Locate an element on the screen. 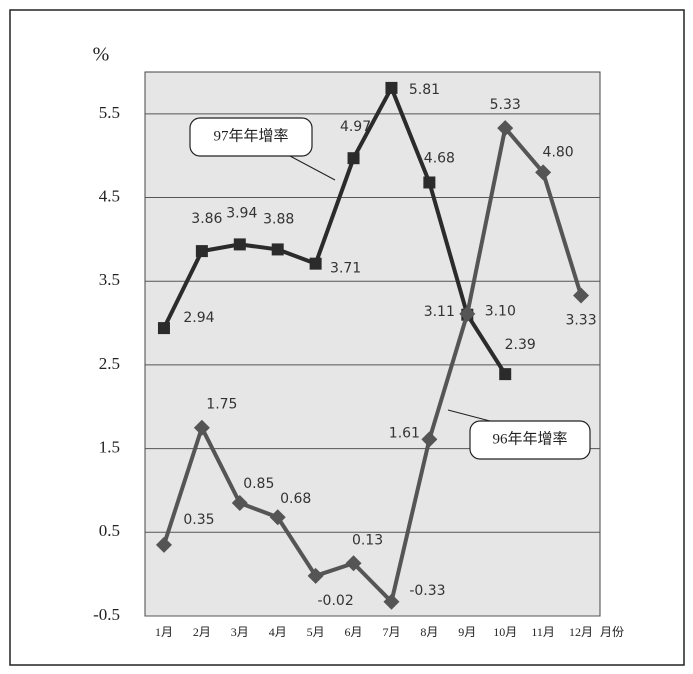 This screenshot has width=693, height=674. y-tick-label: 3.5 is located at coordinates (109, 279).